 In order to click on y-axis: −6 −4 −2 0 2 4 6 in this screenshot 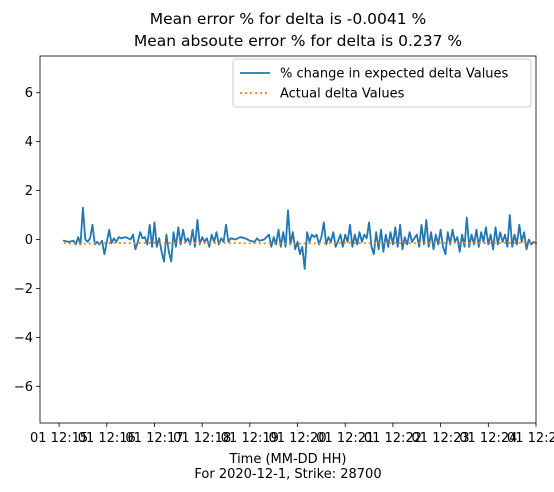, I will do `click(27, 240)`.